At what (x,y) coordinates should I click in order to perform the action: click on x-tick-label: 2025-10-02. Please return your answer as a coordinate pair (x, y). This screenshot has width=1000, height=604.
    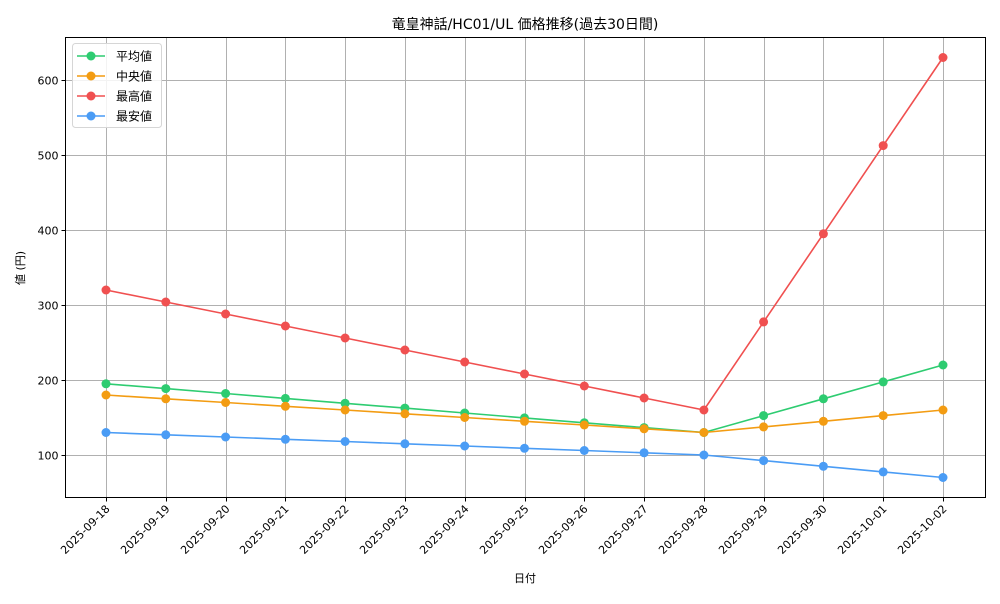
    Looking at the image, I should click on (922, 529).